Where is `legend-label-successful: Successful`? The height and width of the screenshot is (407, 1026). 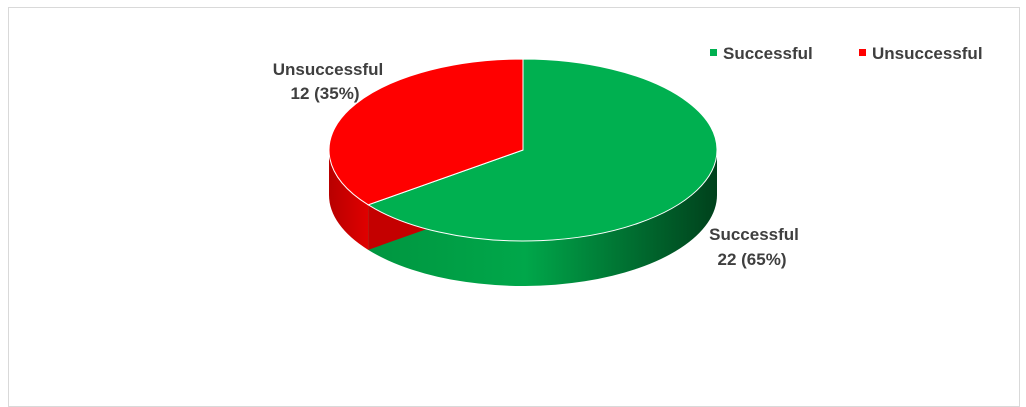
legend-label-successful: Successful is located at coordinates (768, 53).